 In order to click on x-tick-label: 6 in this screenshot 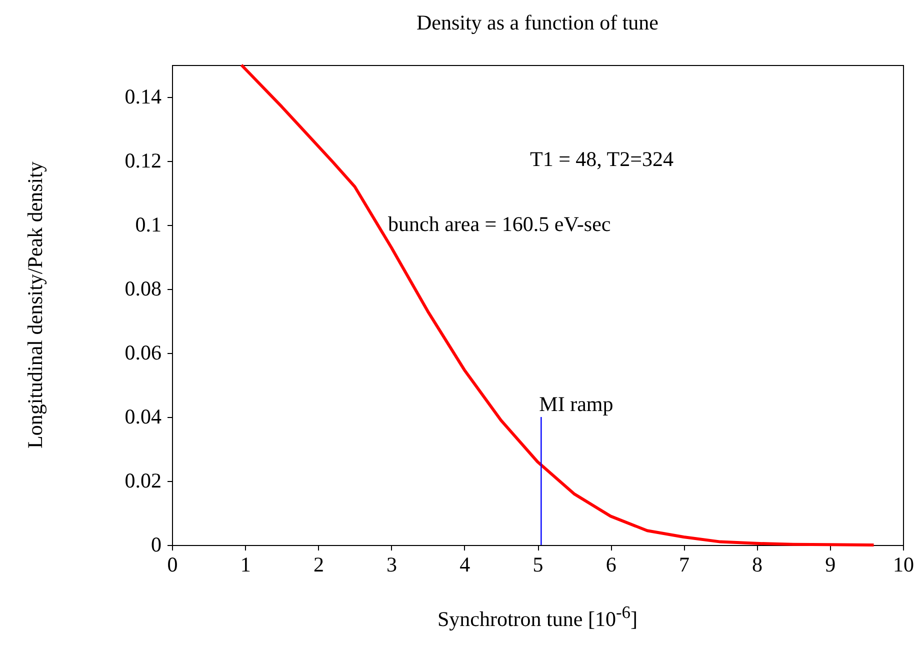, I will do `click(611, 564)`.